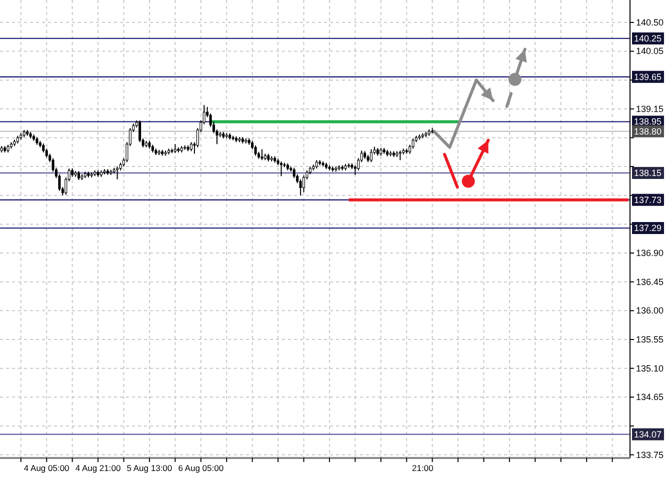 The height and width of the screenshot is (477, 665). Describe the element at coordinates (648, 199) in the screenshot. I see `ref-line-label: 137.73` at that location.